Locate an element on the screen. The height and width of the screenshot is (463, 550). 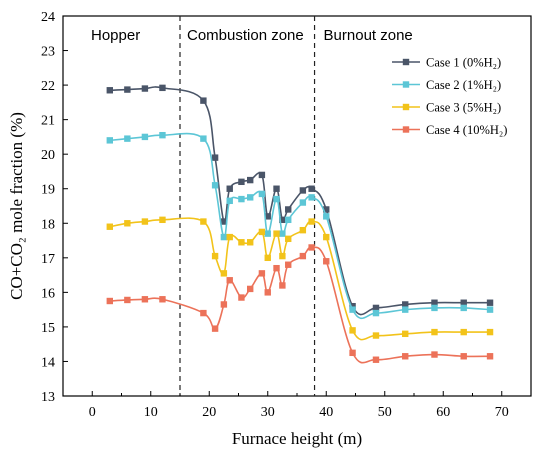
x-tick-label: 50 is located at coordinates (385, 412).